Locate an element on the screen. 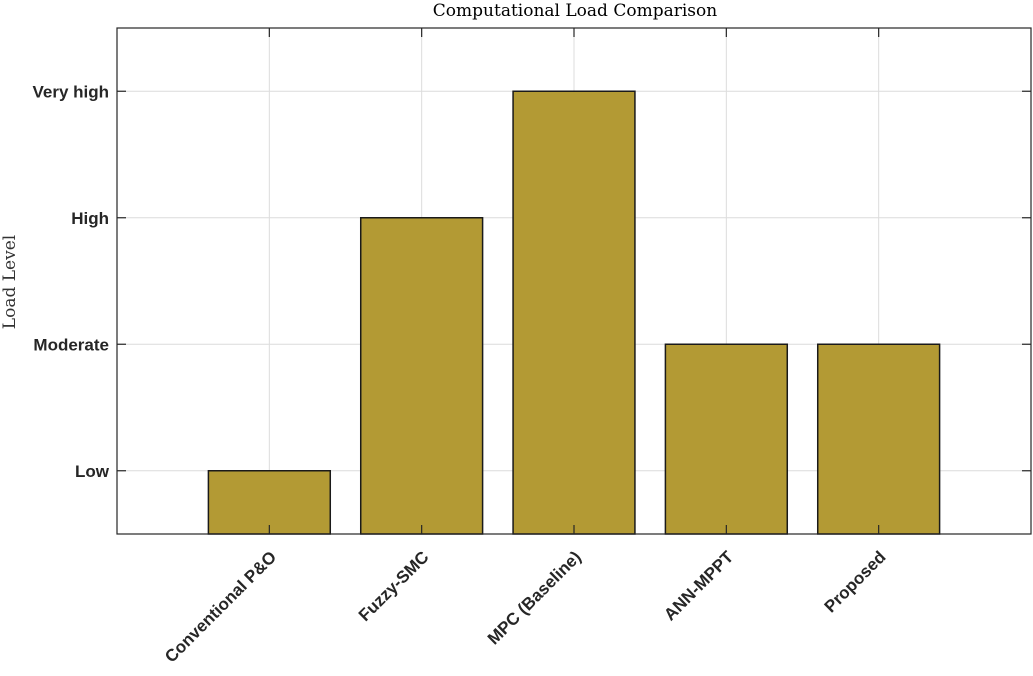 The height and width of the screenshot is (676, 1033). x-tick-label: Fuzzy-SMC is located at coordinates (394, 586).